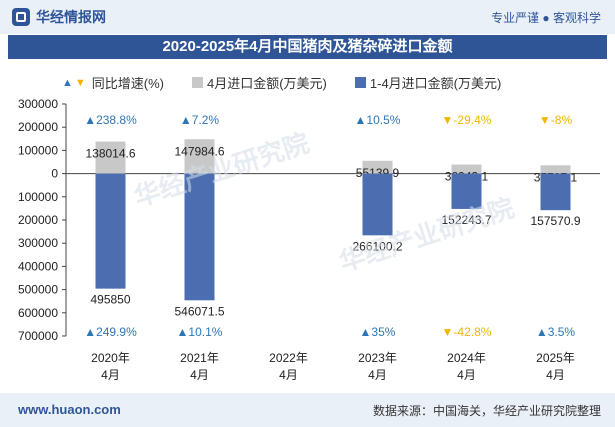 The image size is (615, 427). I want to click on chart-title: 2020-2025年4月中国猪肉及猪杂碎进口金额, so click(307, 47).